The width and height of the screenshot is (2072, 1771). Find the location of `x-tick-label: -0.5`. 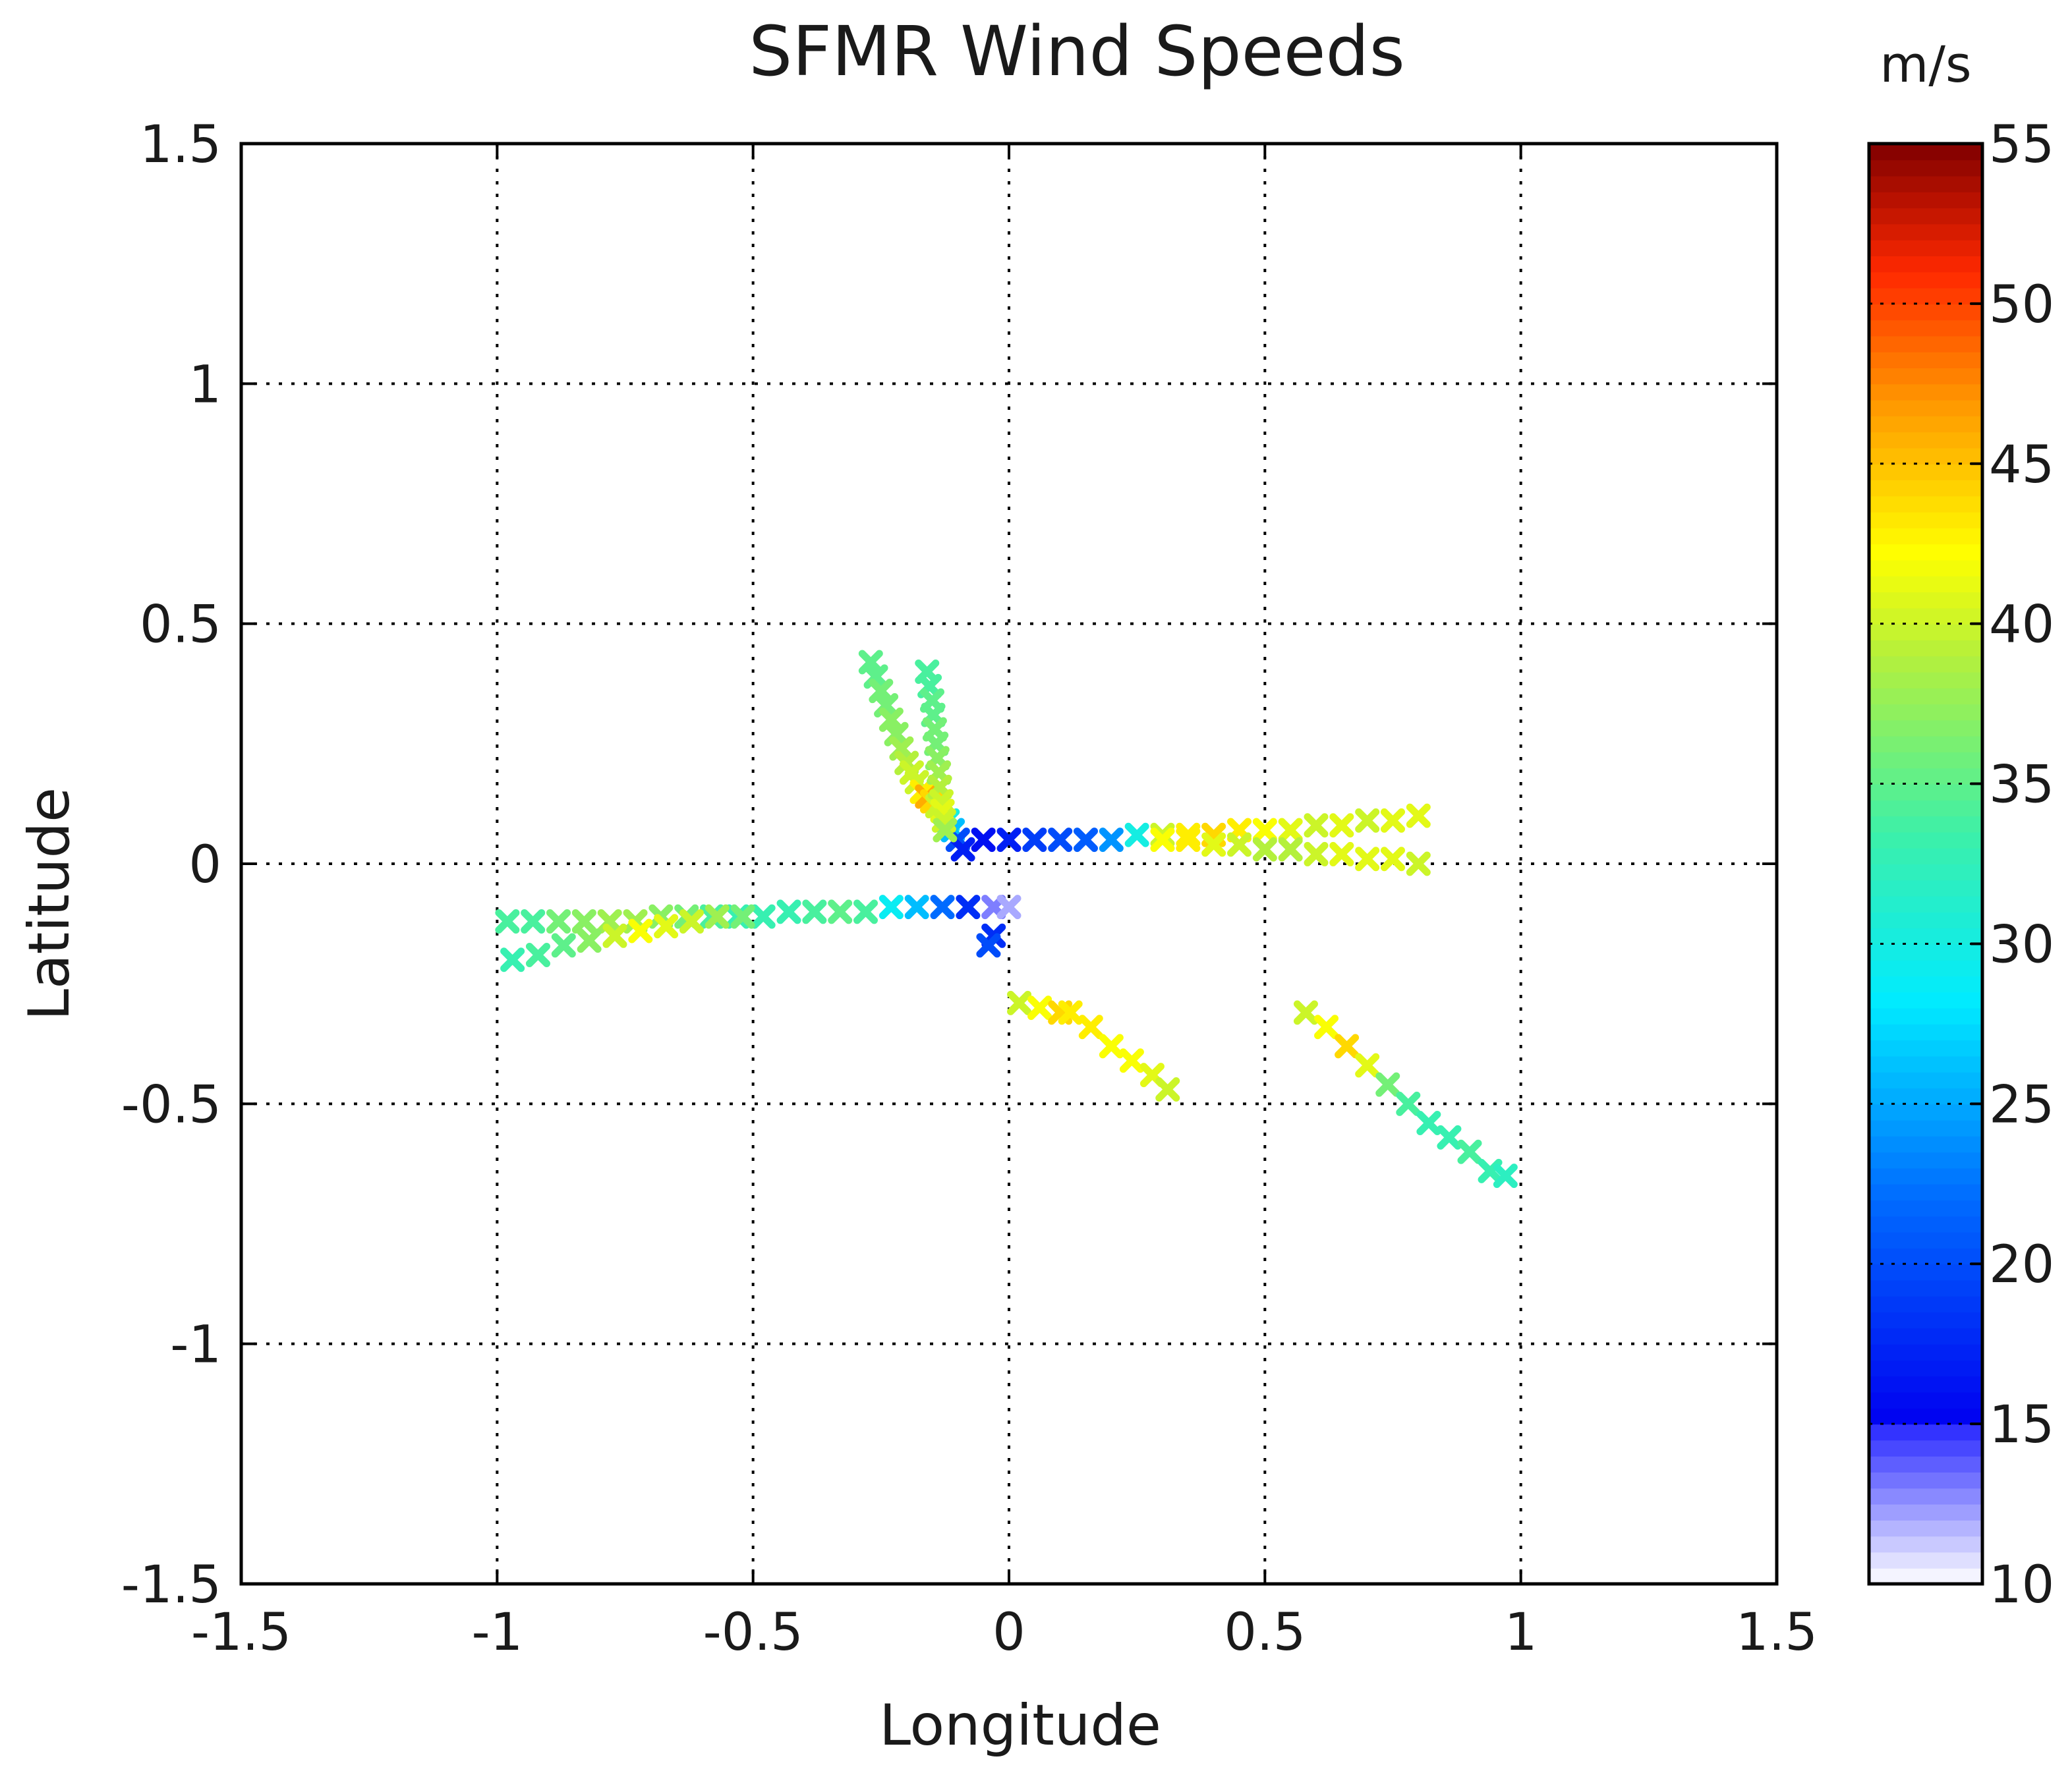

x-tick-label: -0.5 is located at coordinates (753, 1632).